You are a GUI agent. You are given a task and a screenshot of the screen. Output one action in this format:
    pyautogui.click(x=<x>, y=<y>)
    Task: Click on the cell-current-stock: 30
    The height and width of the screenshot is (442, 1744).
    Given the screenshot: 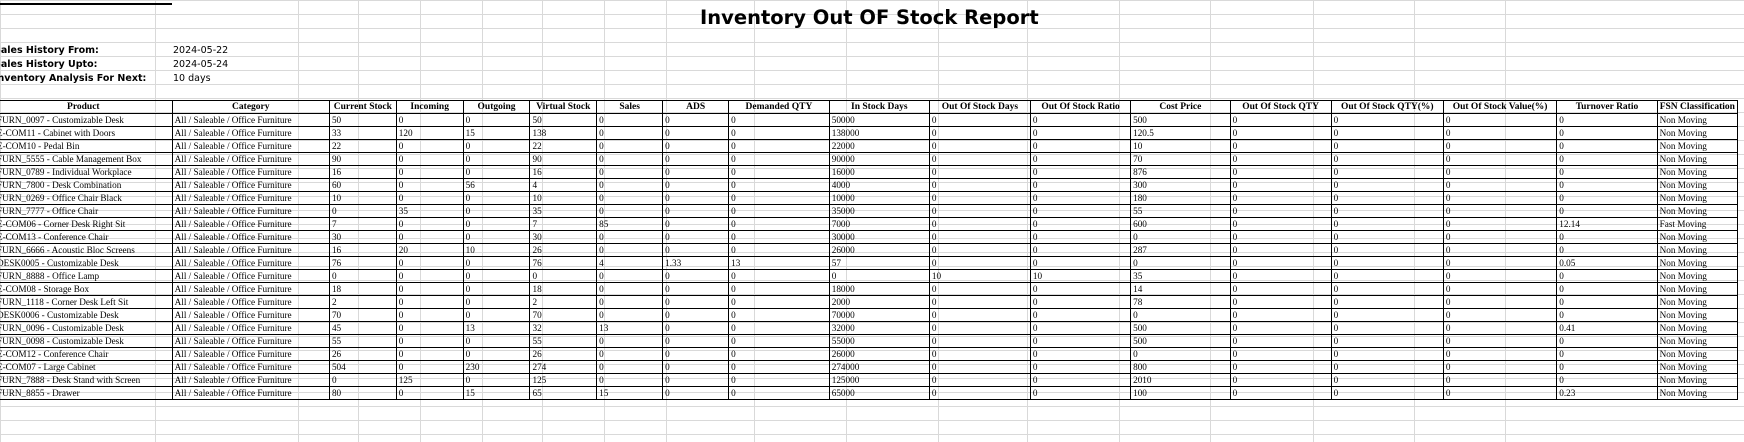 What is the action you would take?
    pyautogui.click(x=362, y=237)
    